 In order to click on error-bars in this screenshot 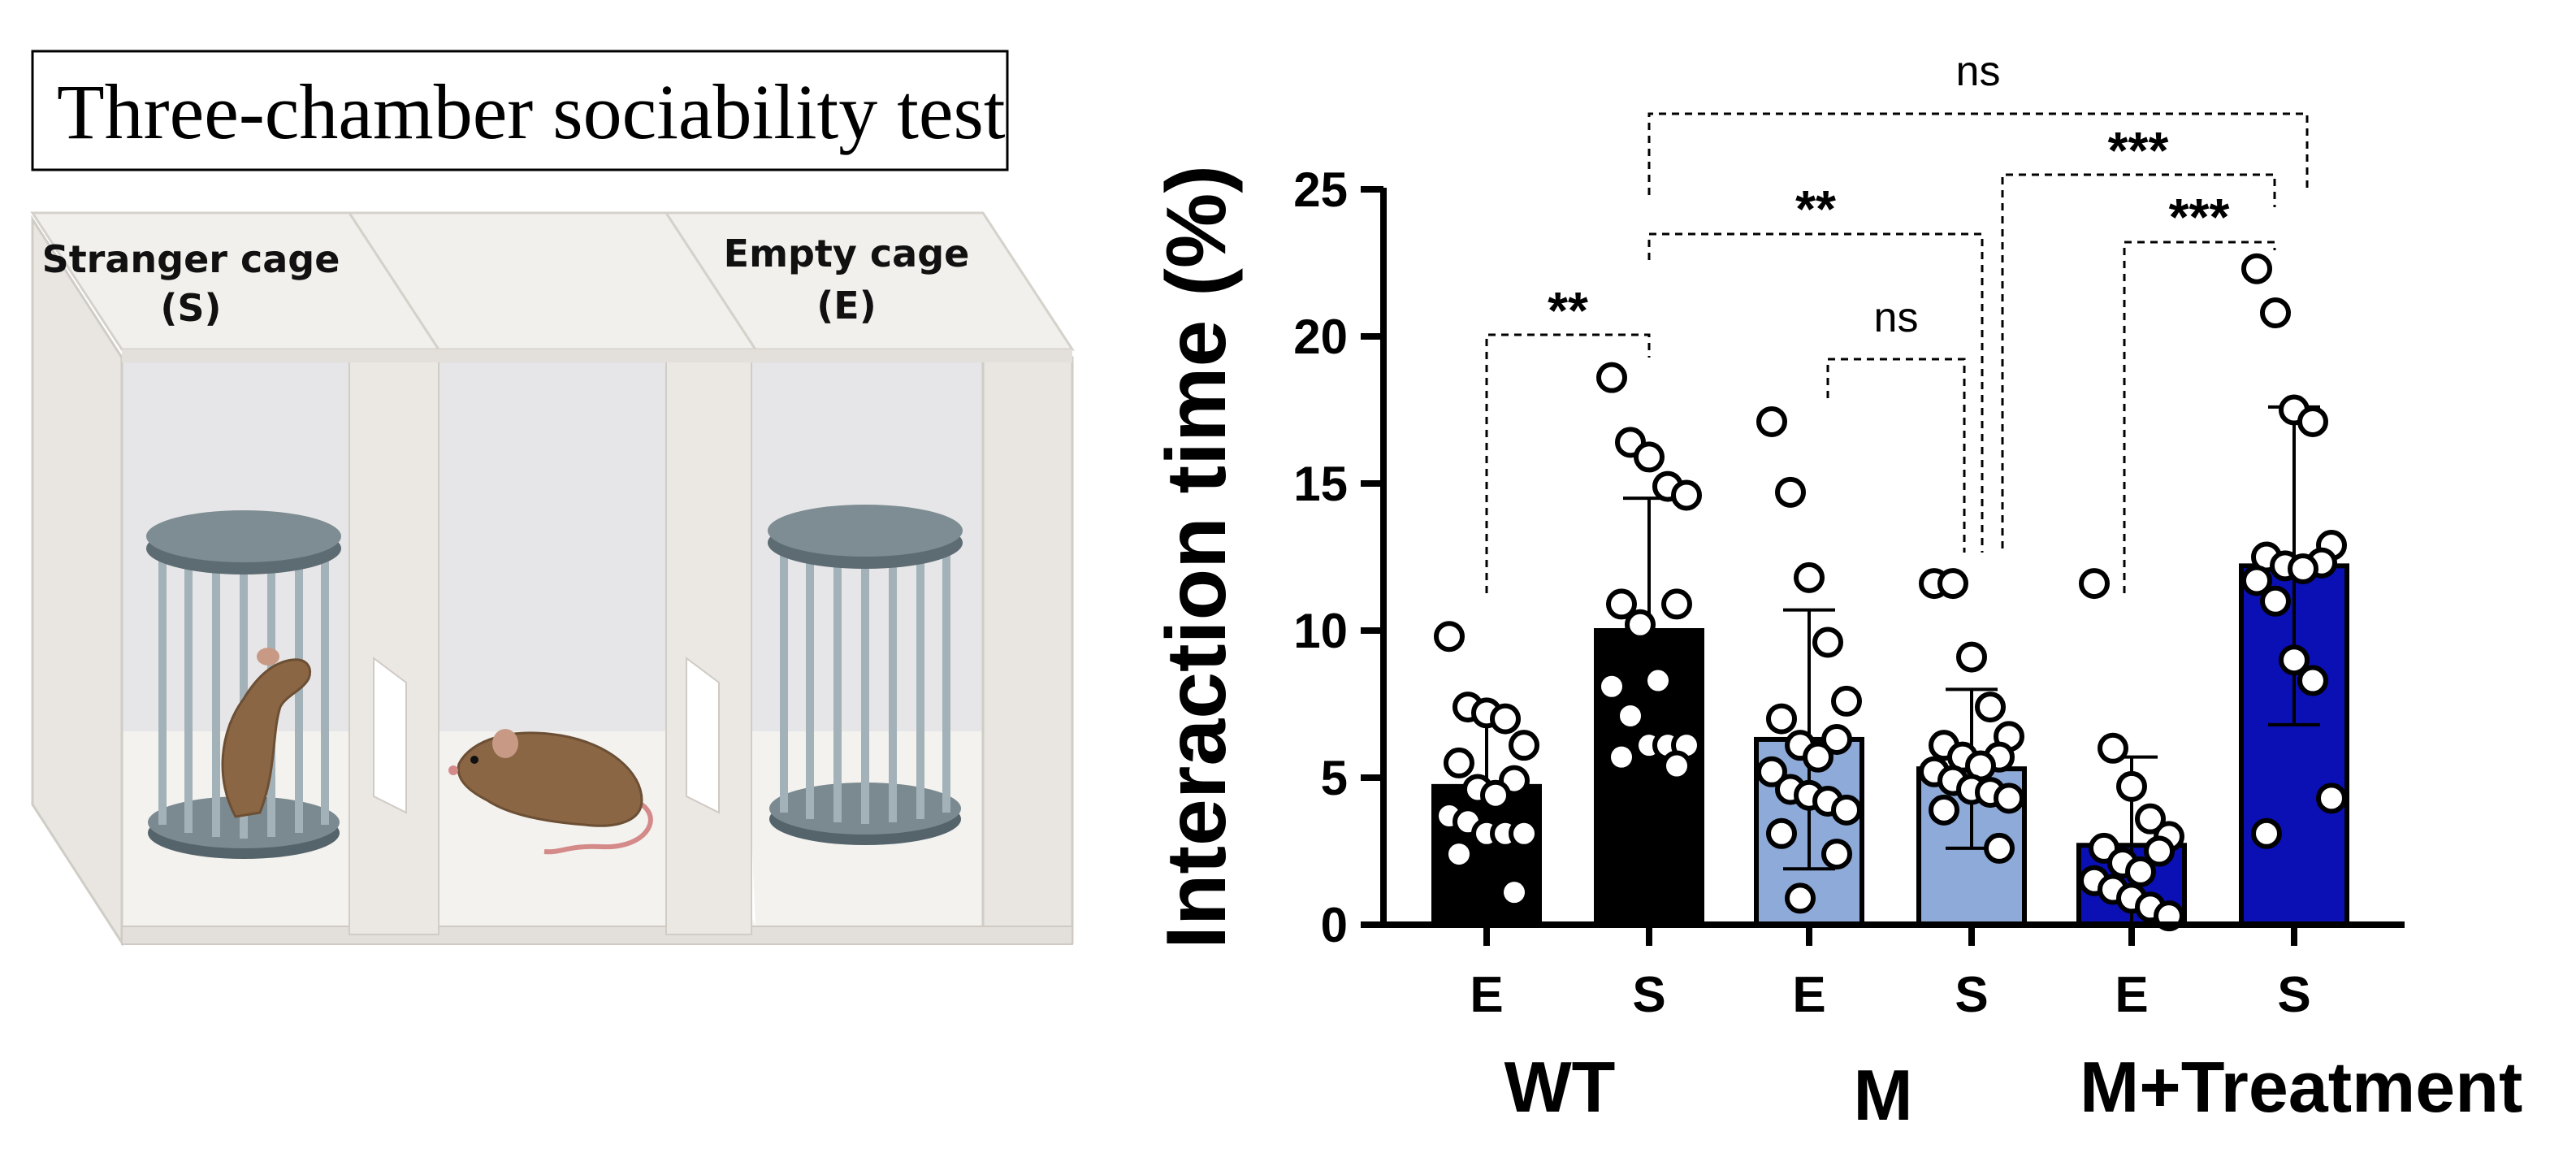, I will do `click(1890, 666)`.